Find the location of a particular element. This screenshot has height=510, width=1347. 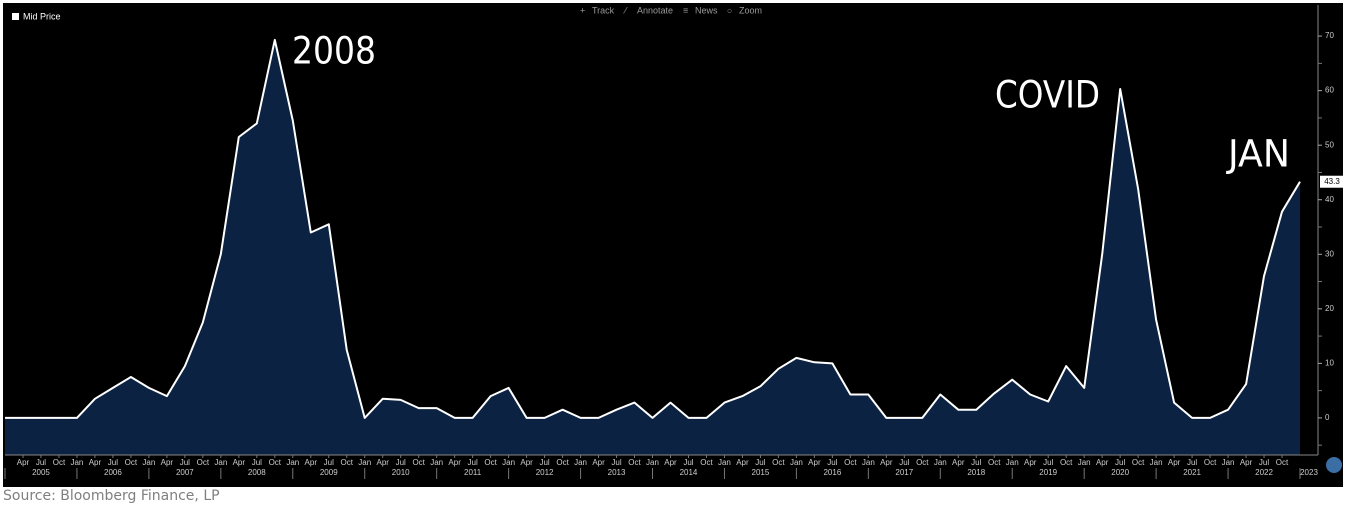

year-label: 2014 is located at coordinates (689, 472).